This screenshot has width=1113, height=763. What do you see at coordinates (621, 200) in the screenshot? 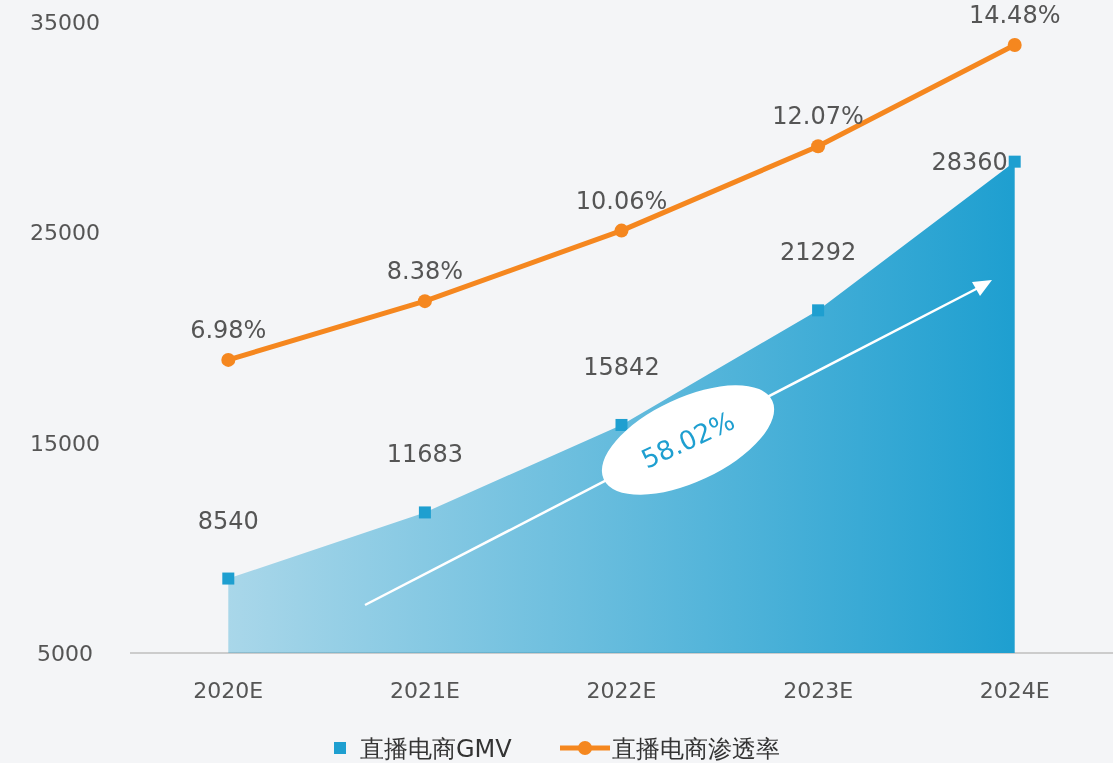
I see `data-label: 10.06%` at bounding box center [621, 200].